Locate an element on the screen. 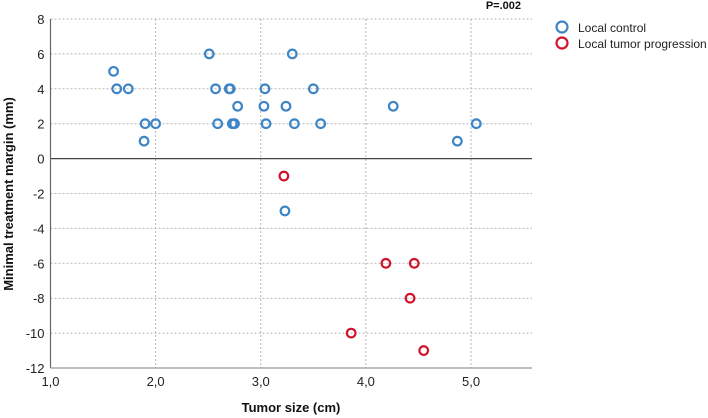 The height and width of the screenshot is (418, 708). y-tick-label: 0 is located at coordinates (40, 159).